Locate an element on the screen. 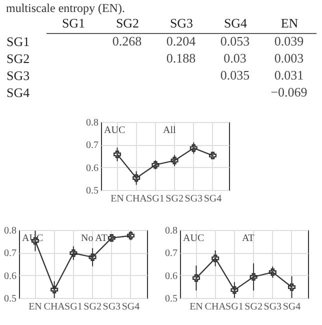  annotation: AT is located at coordinates (248, 238).